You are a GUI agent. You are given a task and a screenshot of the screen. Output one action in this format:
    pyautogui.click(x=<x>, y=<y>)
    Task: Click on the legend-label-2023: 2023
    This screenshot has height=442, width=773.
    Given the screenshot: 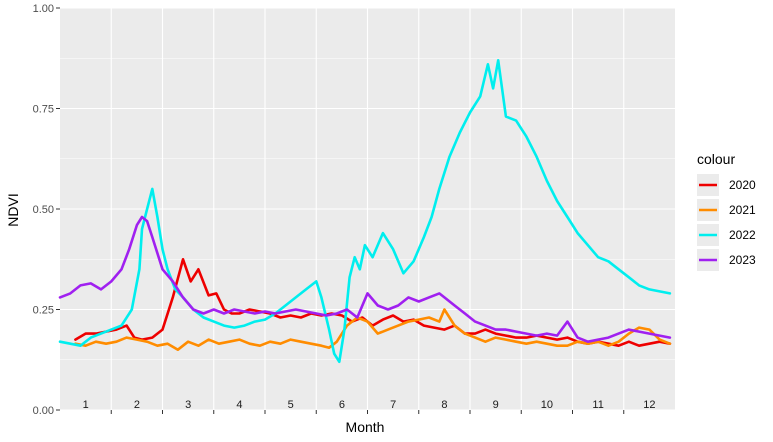 What is the action you would take?
    pyautogui.click(x=742, y=260)
    